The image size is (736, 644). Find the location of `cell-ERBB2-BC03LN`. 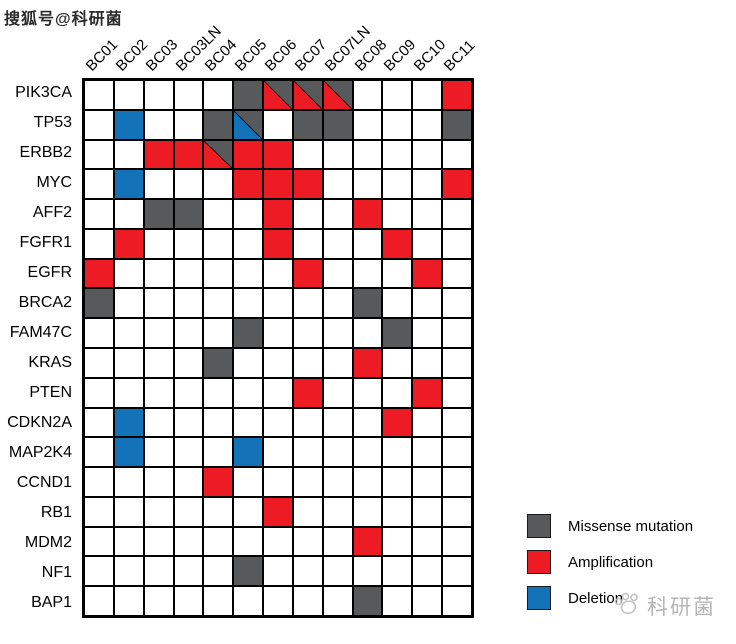

cell-ERBB2-BC03LN is located at coordinates (188, 154).